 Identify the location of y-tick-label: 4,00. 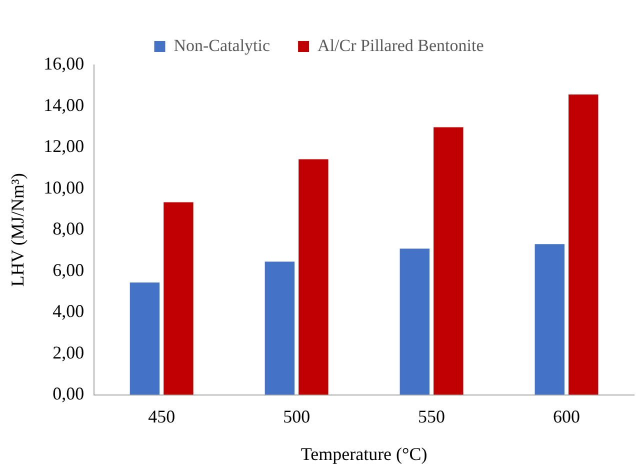
(68, 311).